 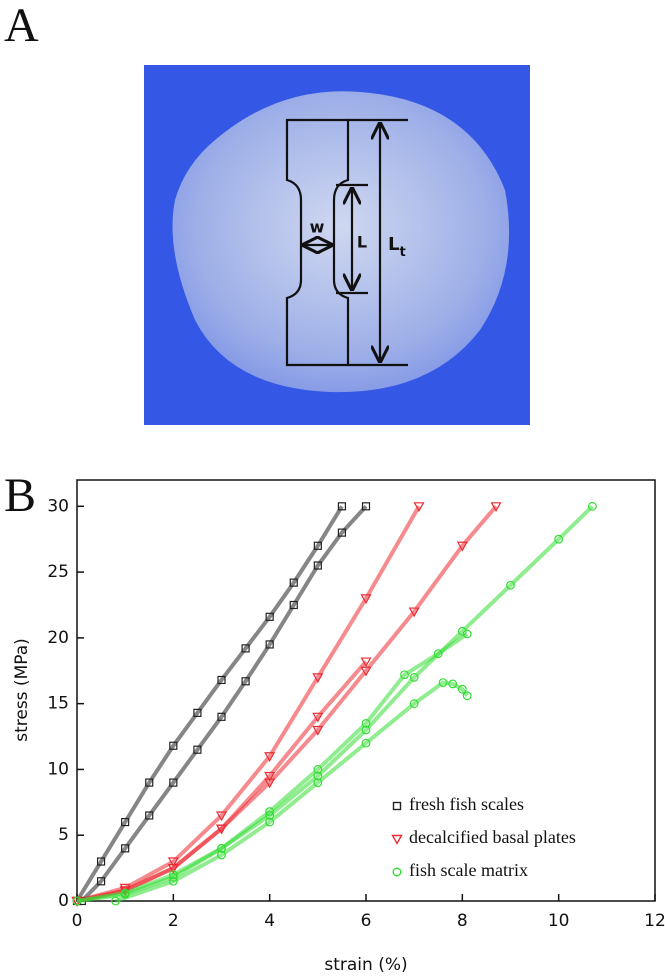 What do you see at coordinates (372, 242) in the screenshot?
I see `dimension-lines` at bounding box center [372, 242].